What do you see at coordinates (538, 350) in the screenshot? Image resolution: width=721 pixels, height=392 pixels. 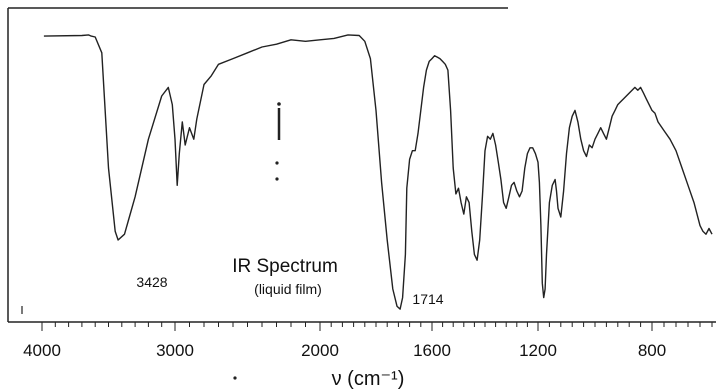 I see `x-tick-label: 1200` at bounding box center [538, 350].